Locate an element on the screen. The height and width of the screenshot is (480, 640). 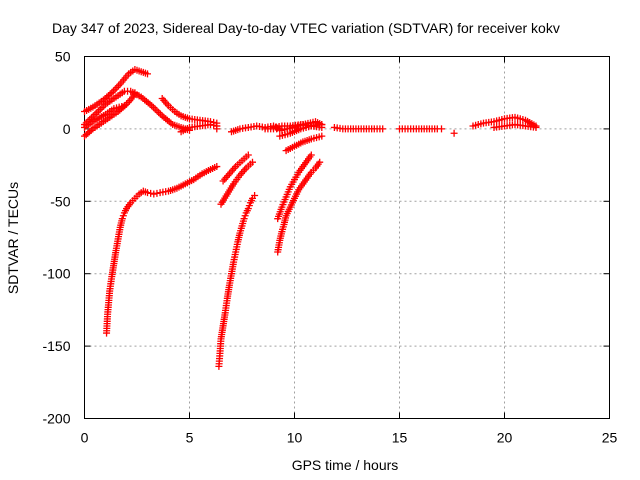
y-tick-label: -200 is located at coordinates (56, 419).